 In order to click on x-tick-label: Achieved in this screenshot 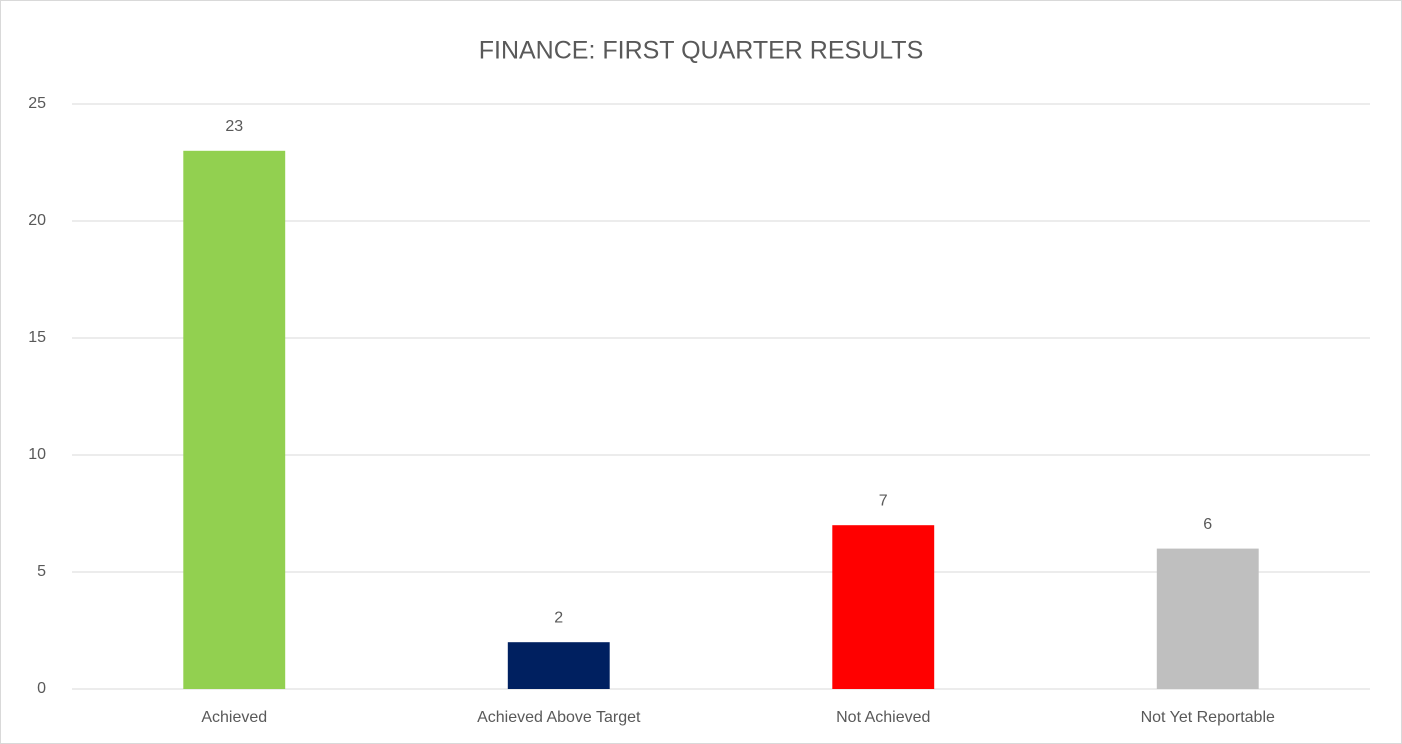, I will do `click(234, 717)`.